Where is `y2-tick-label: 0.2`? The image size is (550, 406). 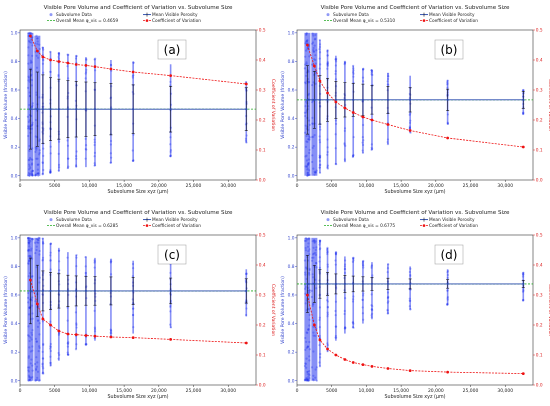 y2-tick-label: 0.2 is located at coordinates (539, 326).